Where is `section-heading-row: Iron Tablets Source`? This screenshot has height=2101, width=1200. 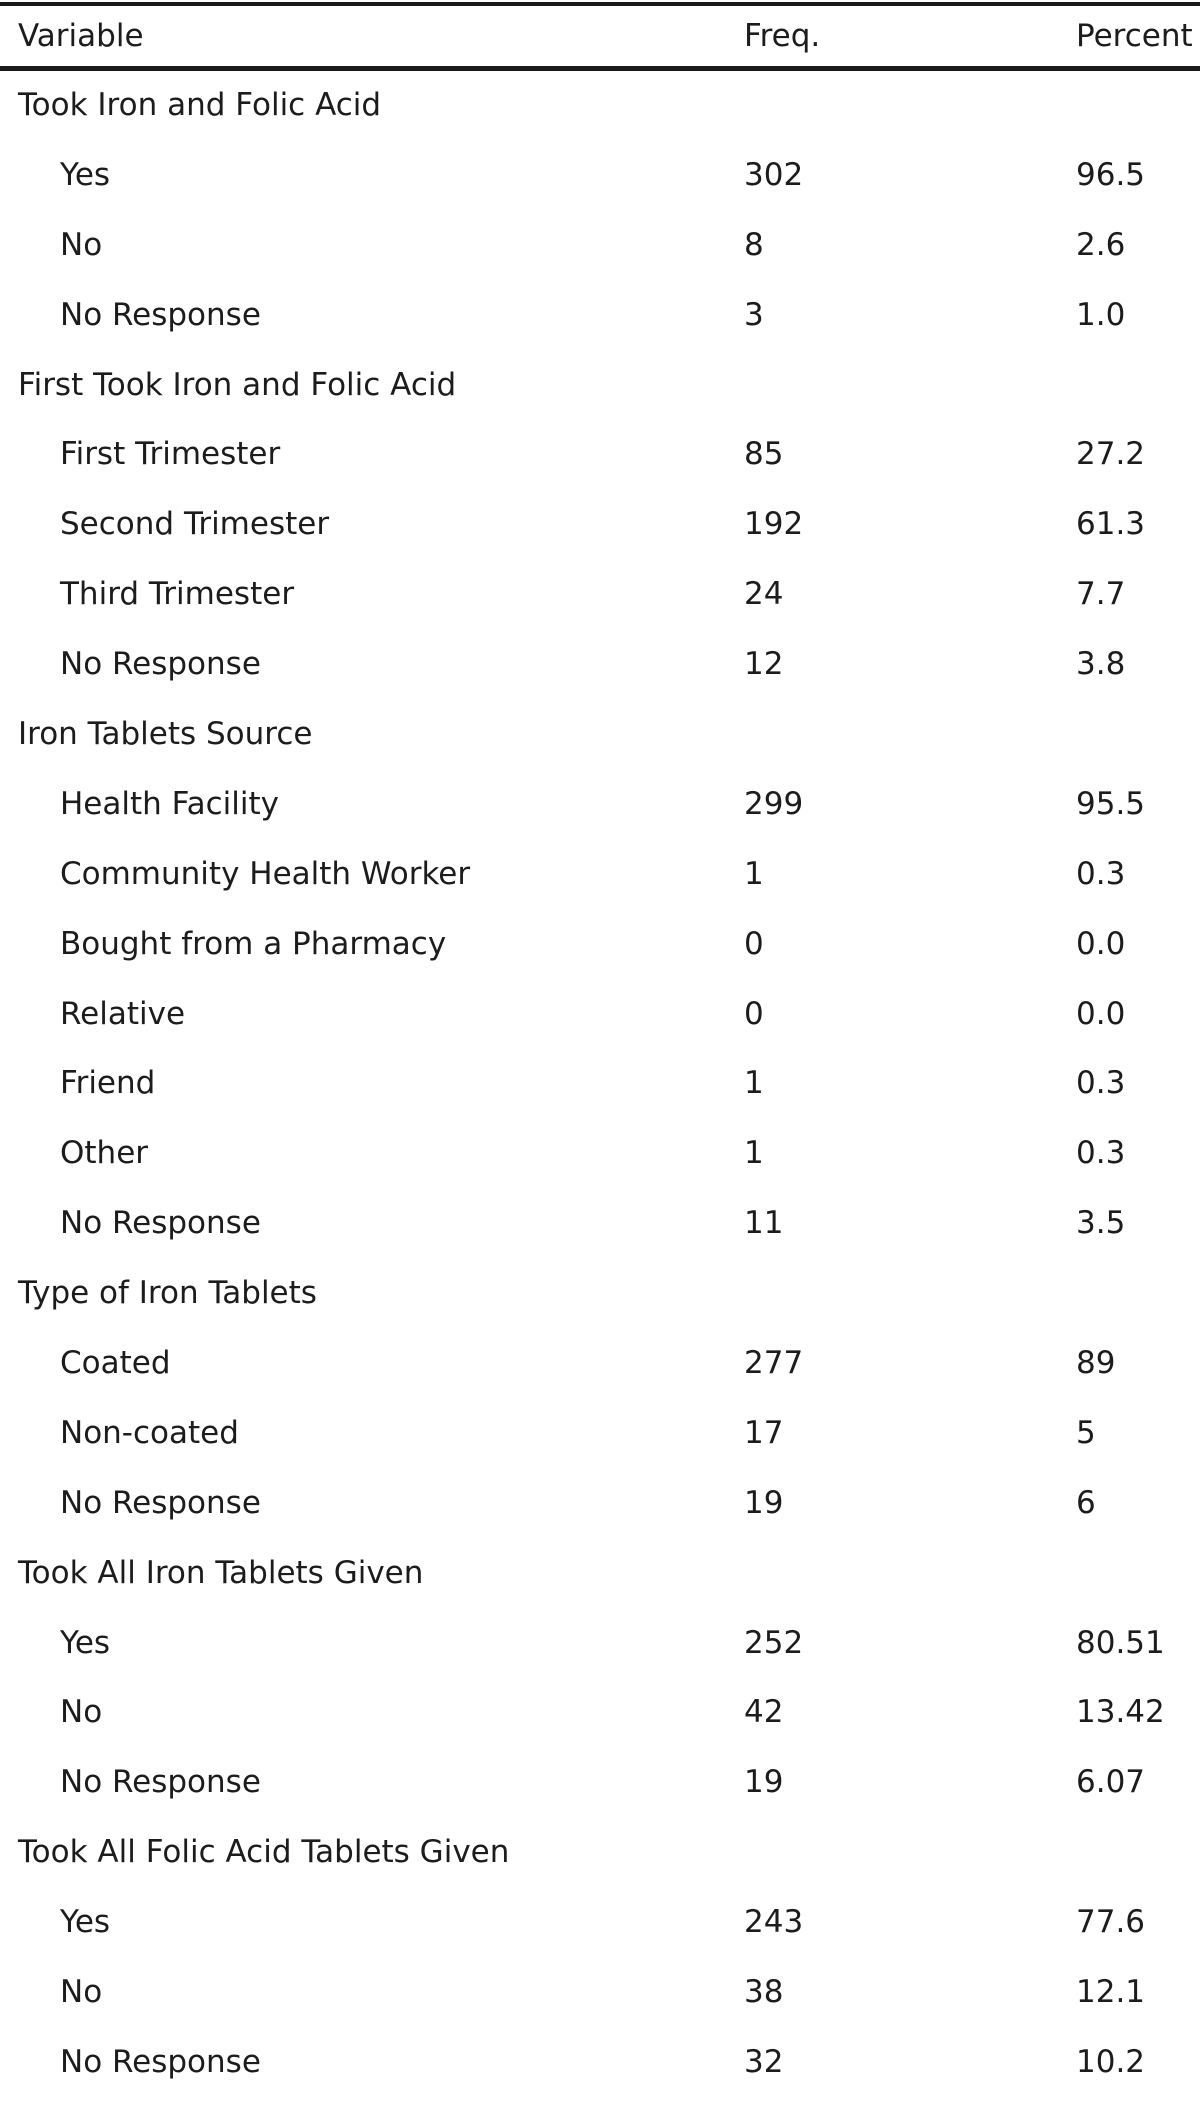
section-heading-row: Iron Tablets Source is located at coordinates (600, 736).